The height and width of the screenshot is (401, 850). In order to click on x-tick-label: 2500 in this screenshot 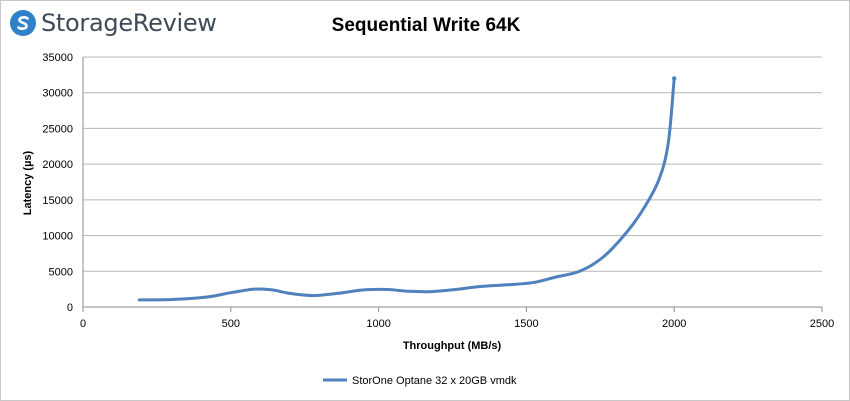, I will do `click(822, 324)`.